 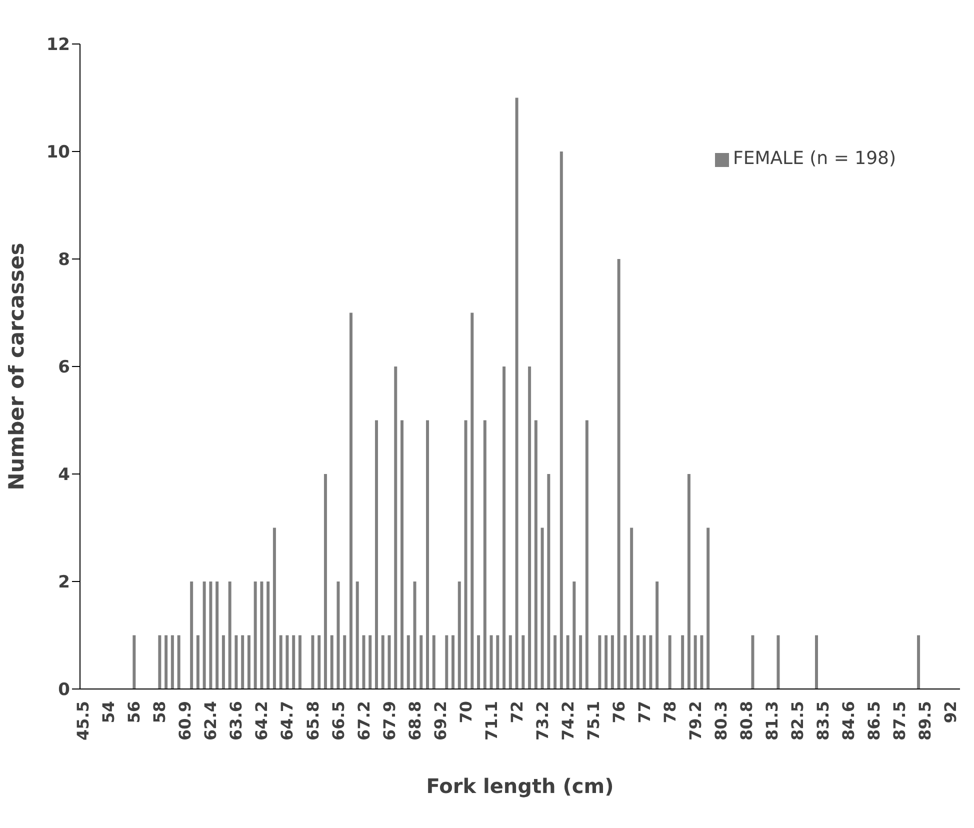 I want to click on x-tick-label: 65.8, so click(x=312, y=720).